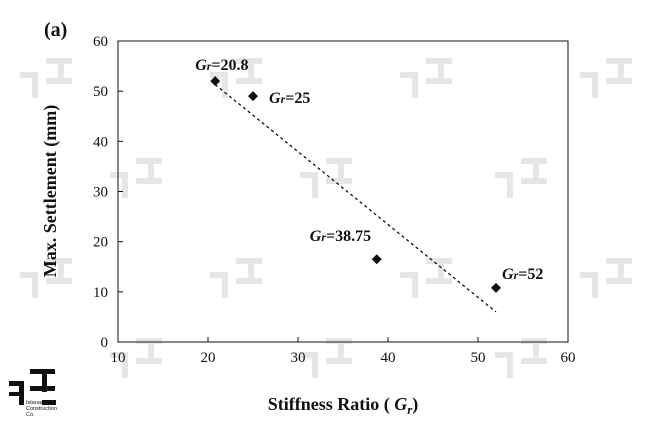 This screenshot has height=428, width=650. What do you see at coordinates (400, 404) in the screenshot?
I see `x-axis-title-symbol: G` at bounding box center [400, 404].